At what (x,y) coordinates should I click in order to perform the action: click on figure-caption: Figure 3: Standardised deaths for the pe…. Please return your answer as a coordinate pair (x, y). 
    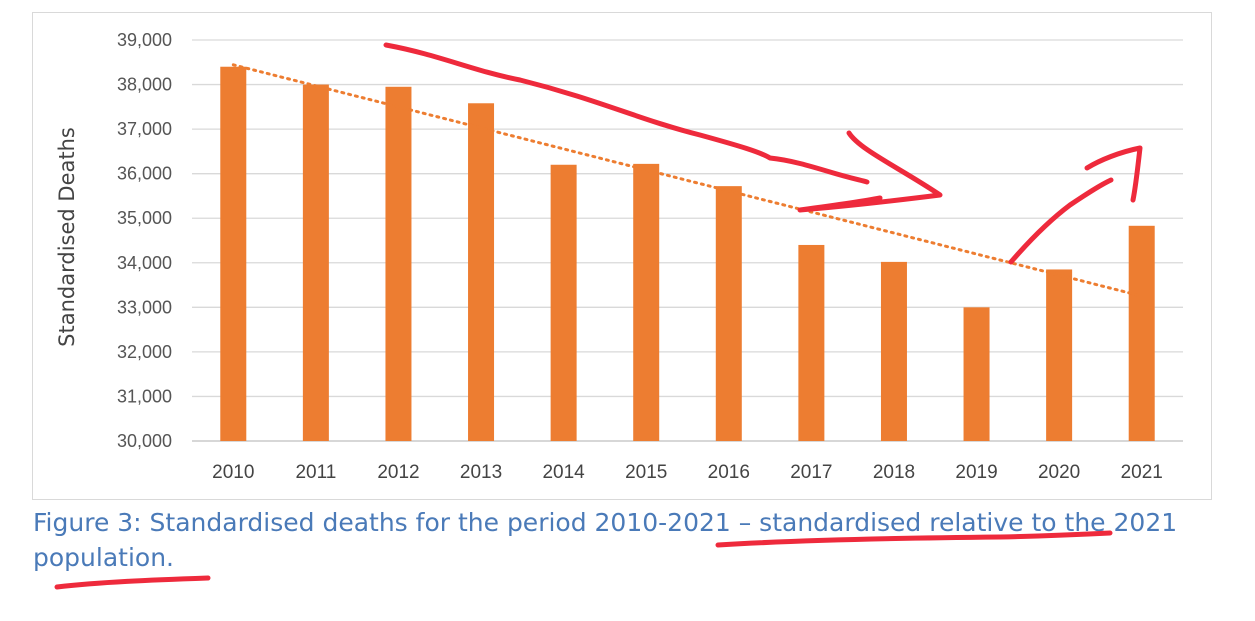
    Looking at the image, I should click on (608, 540).